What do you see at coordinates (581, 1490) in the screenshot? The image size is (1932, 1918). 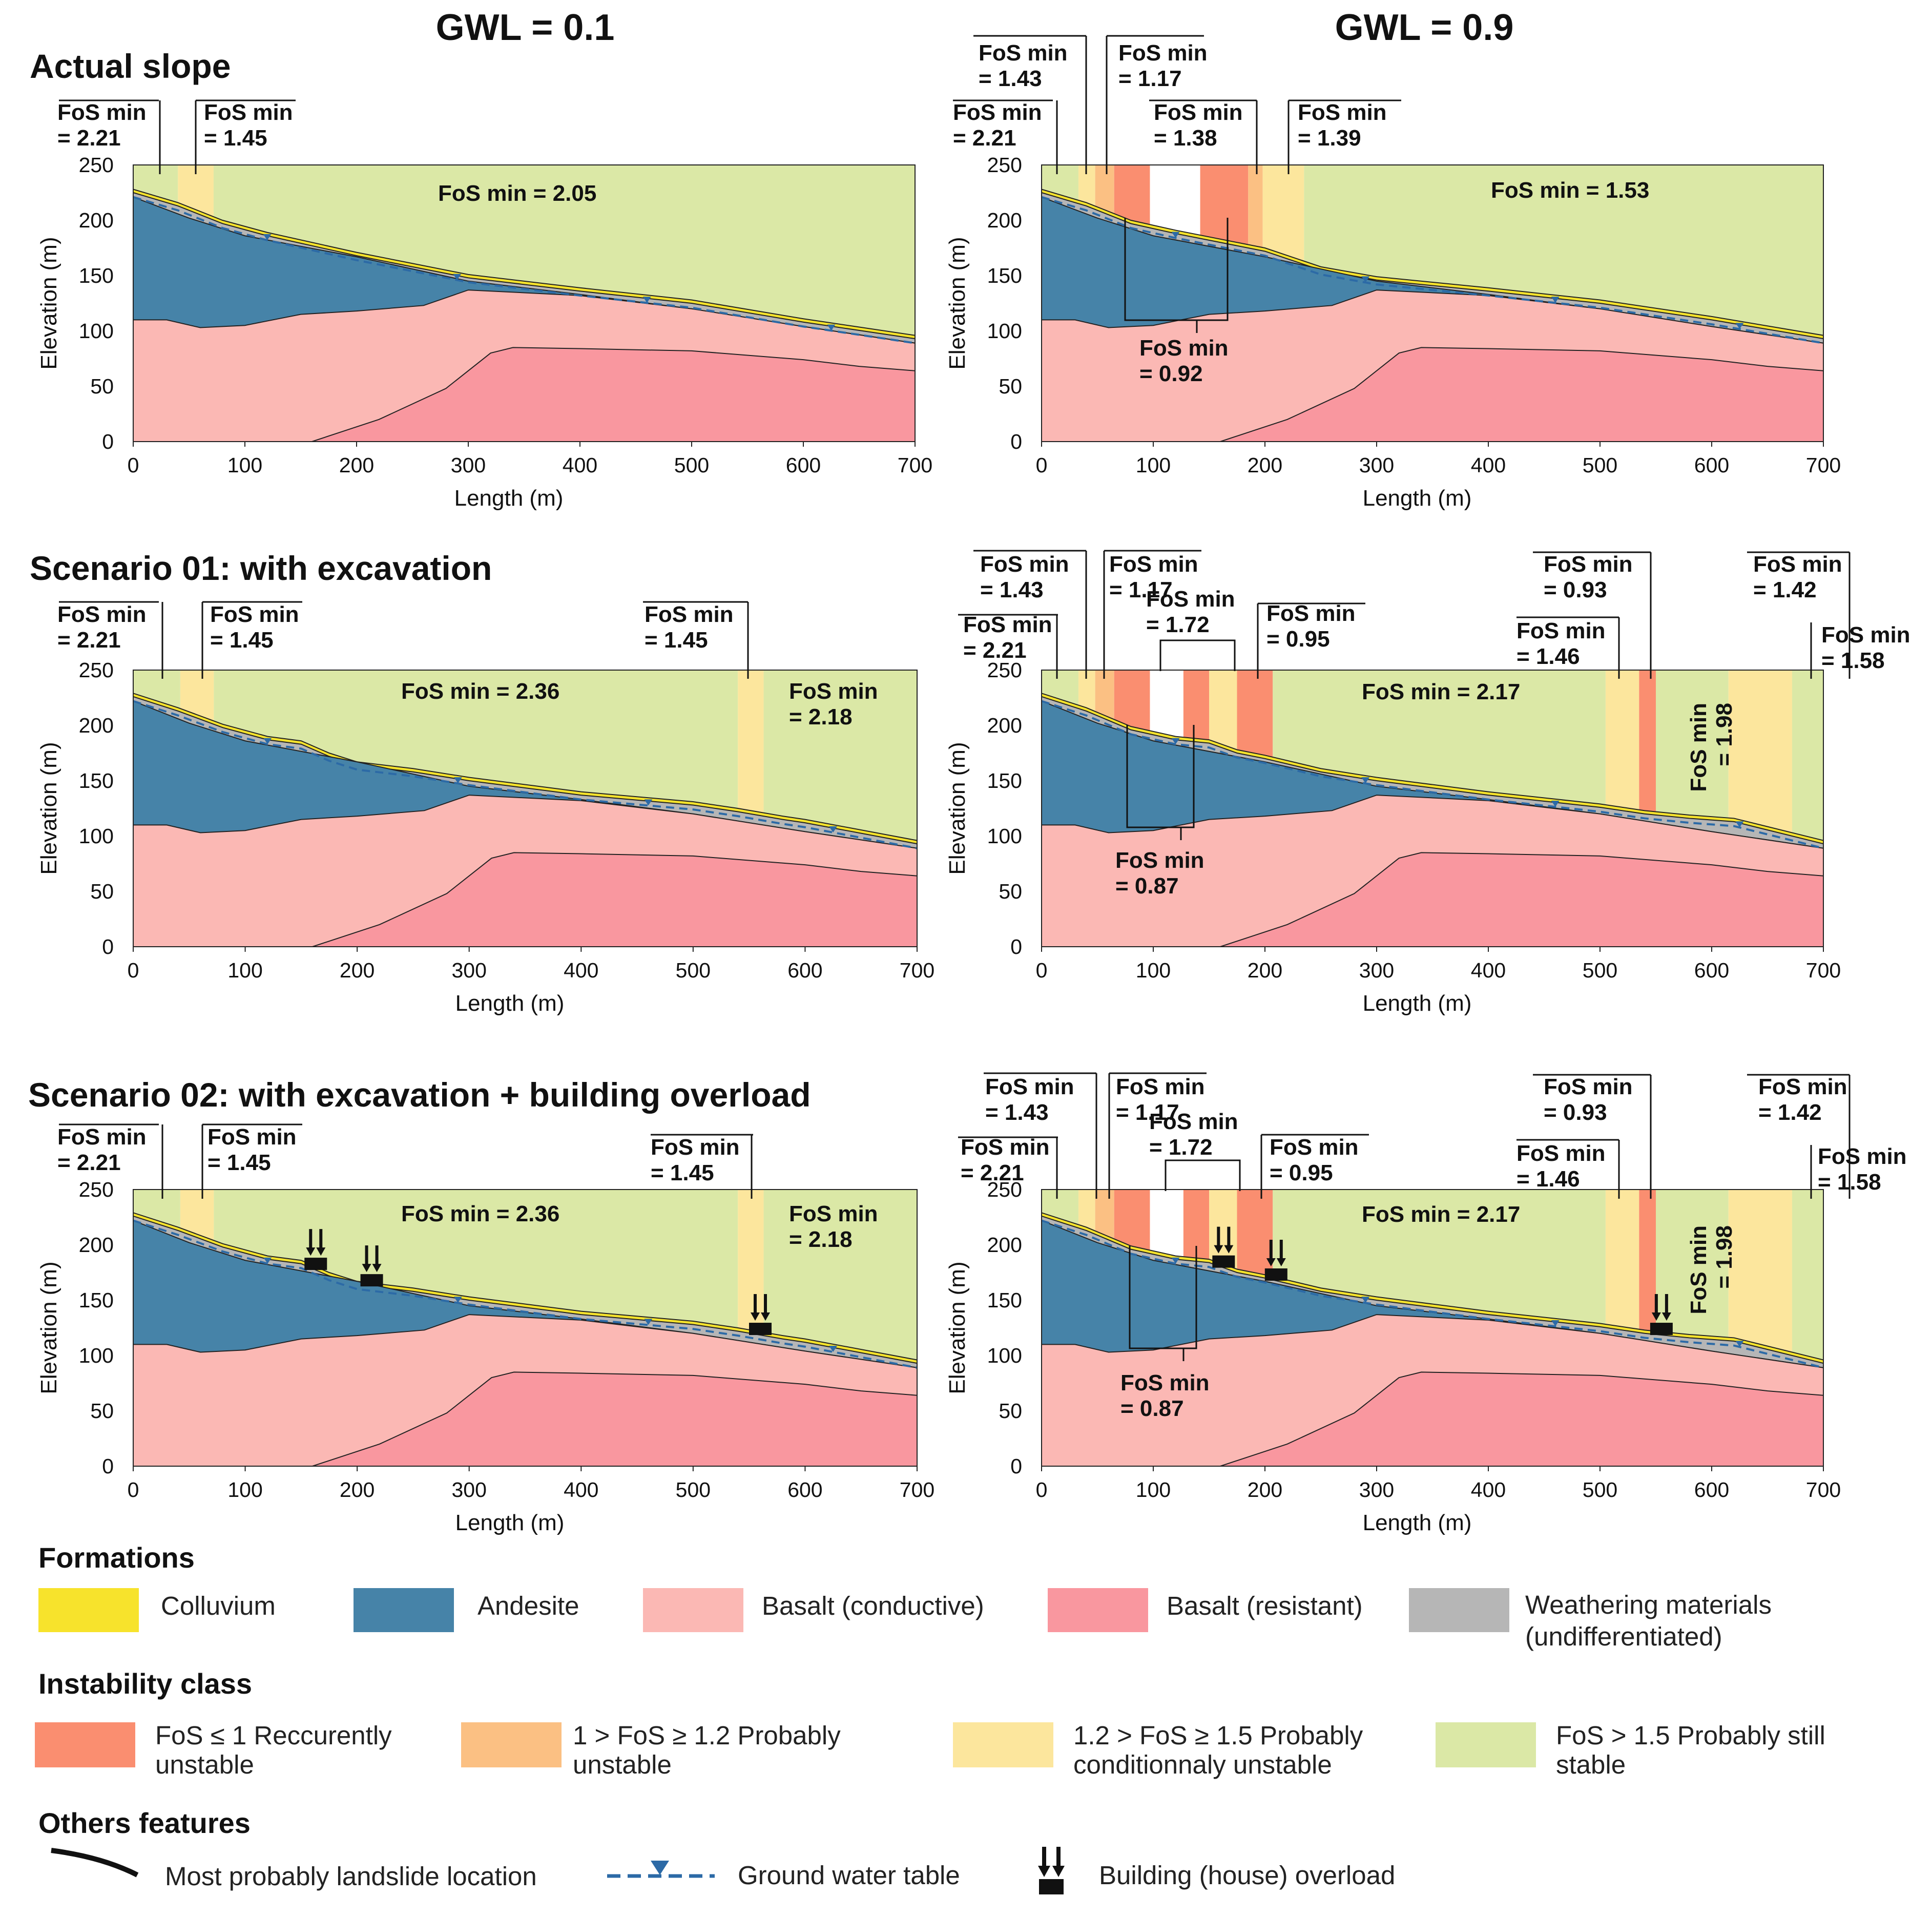 I see `x-tick-label: 400` at bounding box center [581, 1490].